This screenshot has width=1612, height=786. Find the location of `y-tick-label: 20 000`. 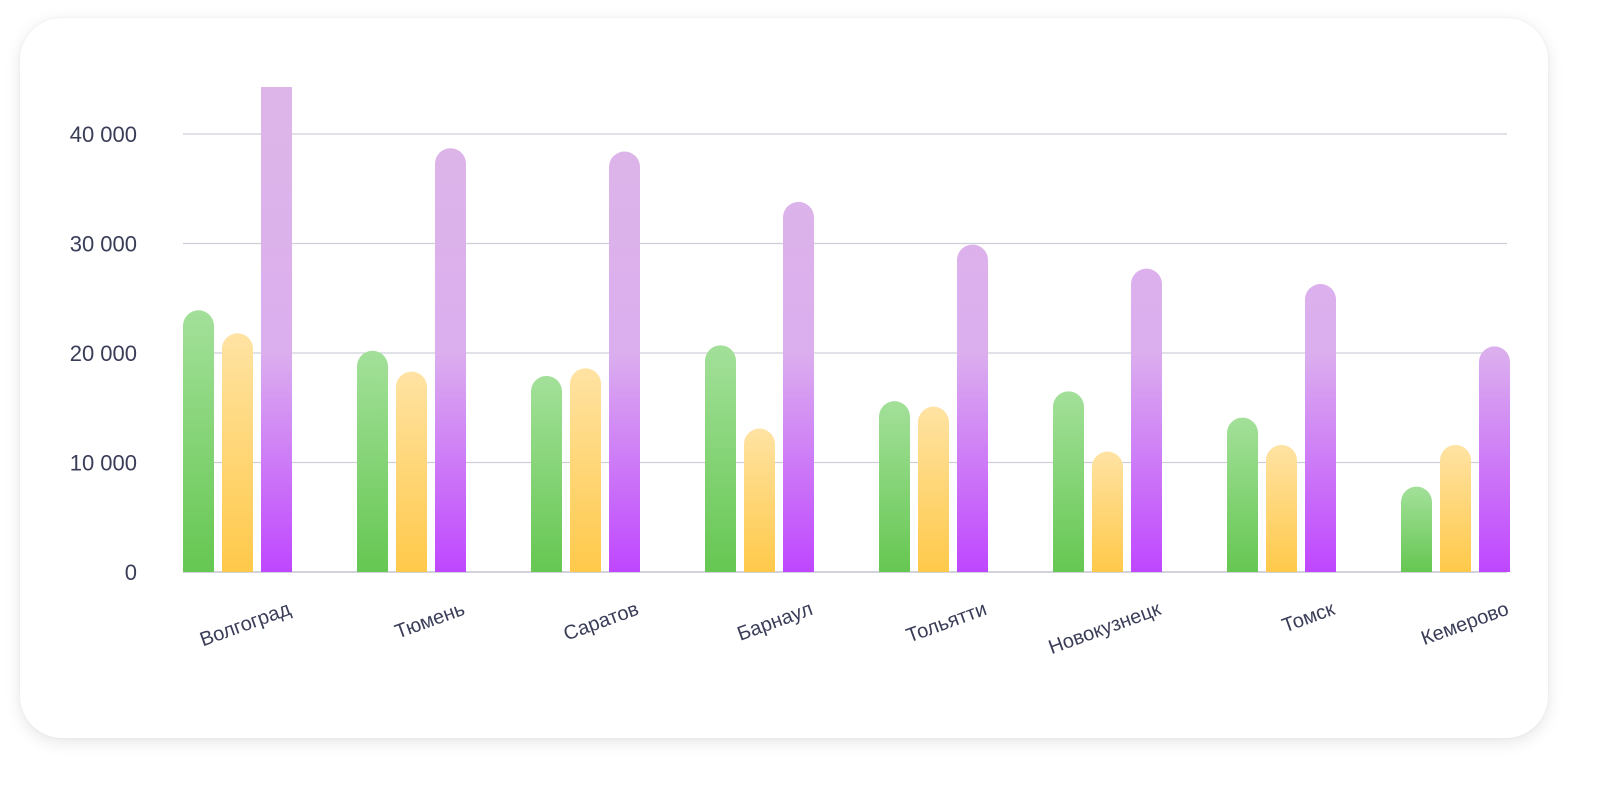

y-tick-label: 20 000 is located at coordinates (103, 353).